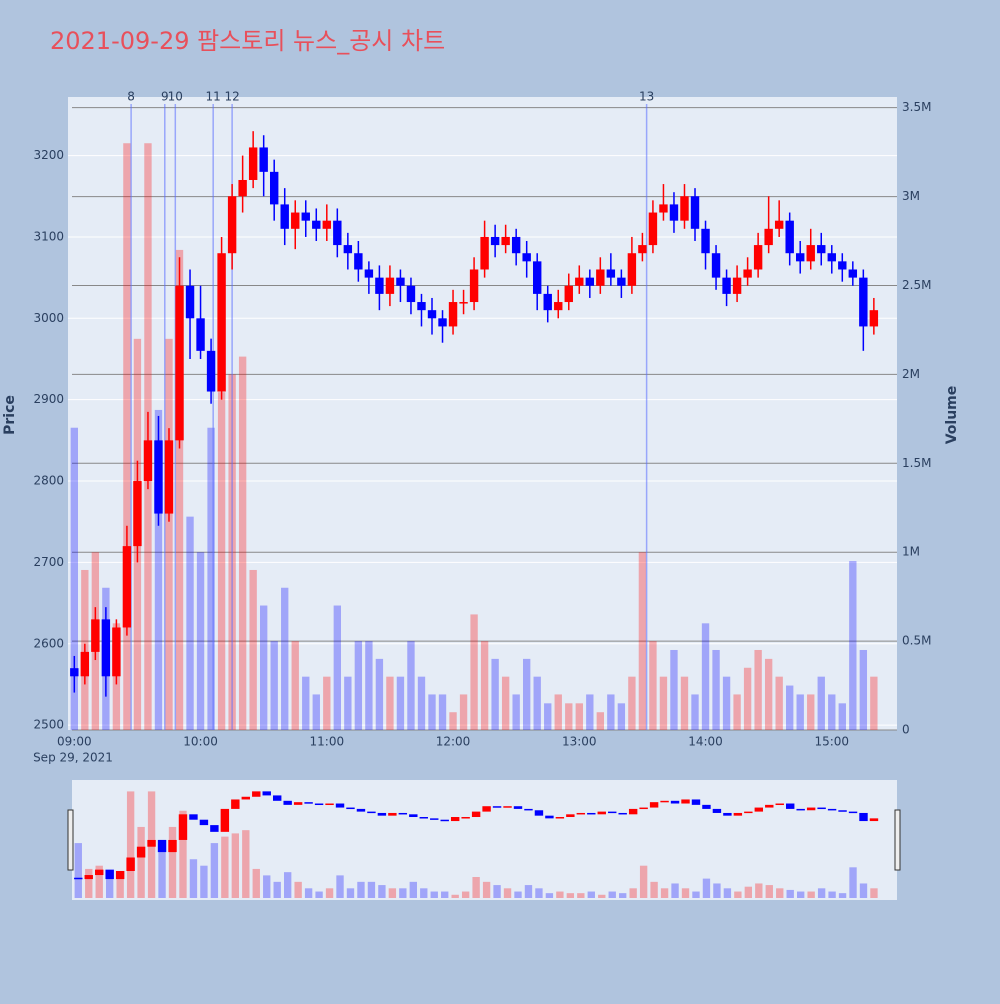  What do you see at coordinates (74, 742) in the screenshot?
I see `x-tick-label: 09:00` at bounding box center [74, 742].